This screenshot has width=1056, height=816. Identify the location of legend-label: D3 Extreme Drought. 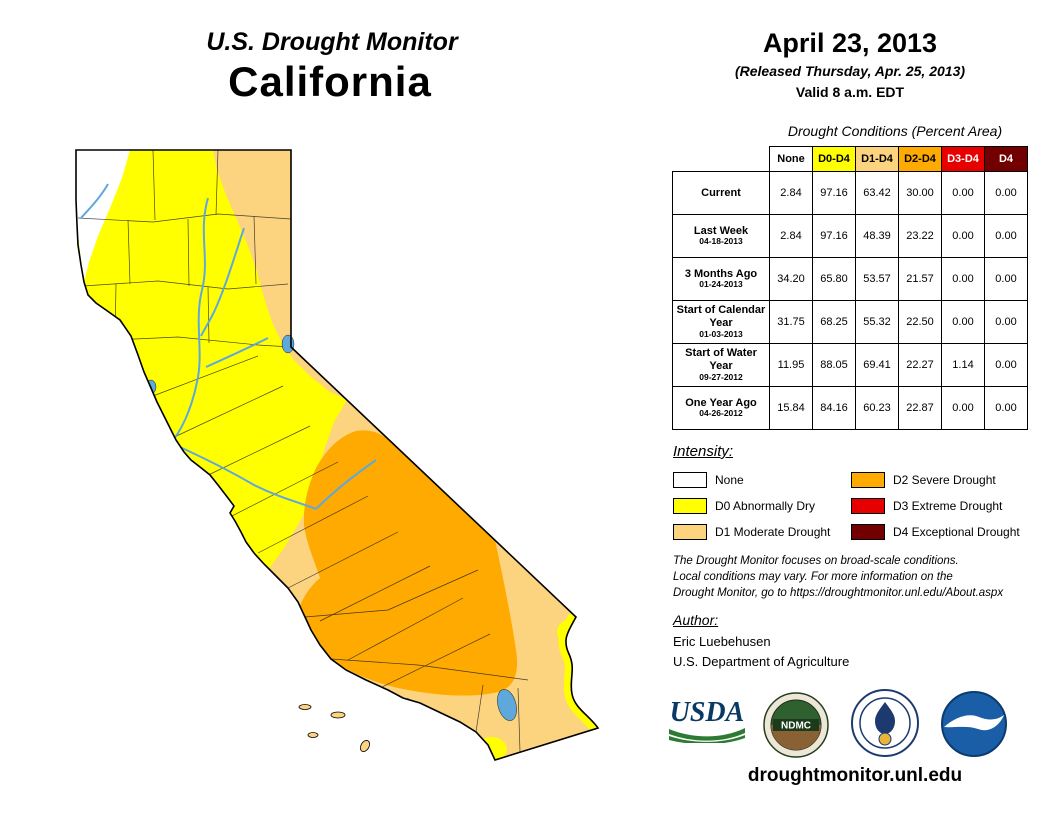
(948, 506).